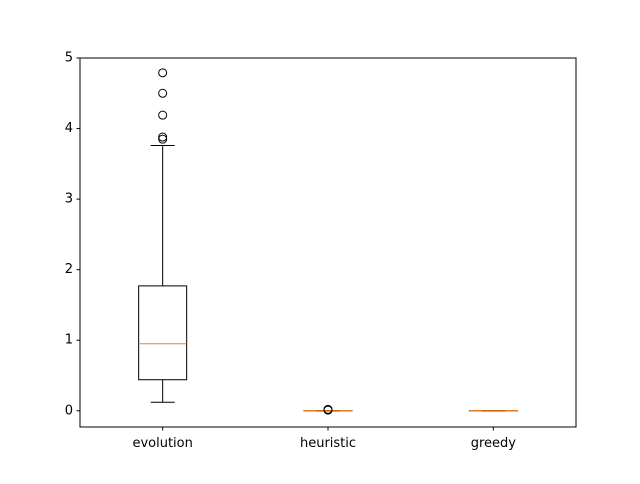  Describe the element at coordinates (328, 443) in the screenshot. I see `x-tick-label: heuristic` at that location.